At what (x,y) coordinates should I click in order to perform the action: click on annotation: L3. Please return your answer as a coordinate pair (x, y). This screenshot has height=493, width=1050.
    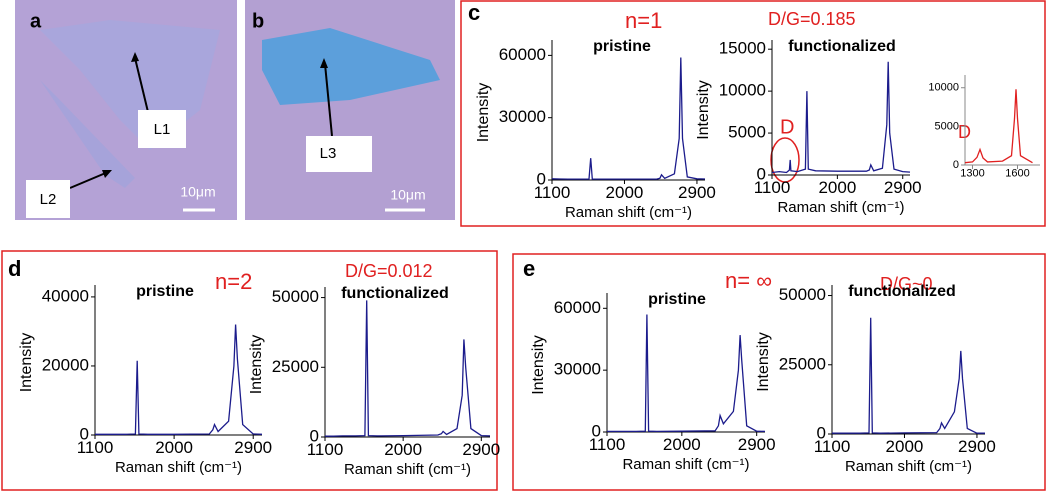
    Looking at the image, I should click on (328, 153).